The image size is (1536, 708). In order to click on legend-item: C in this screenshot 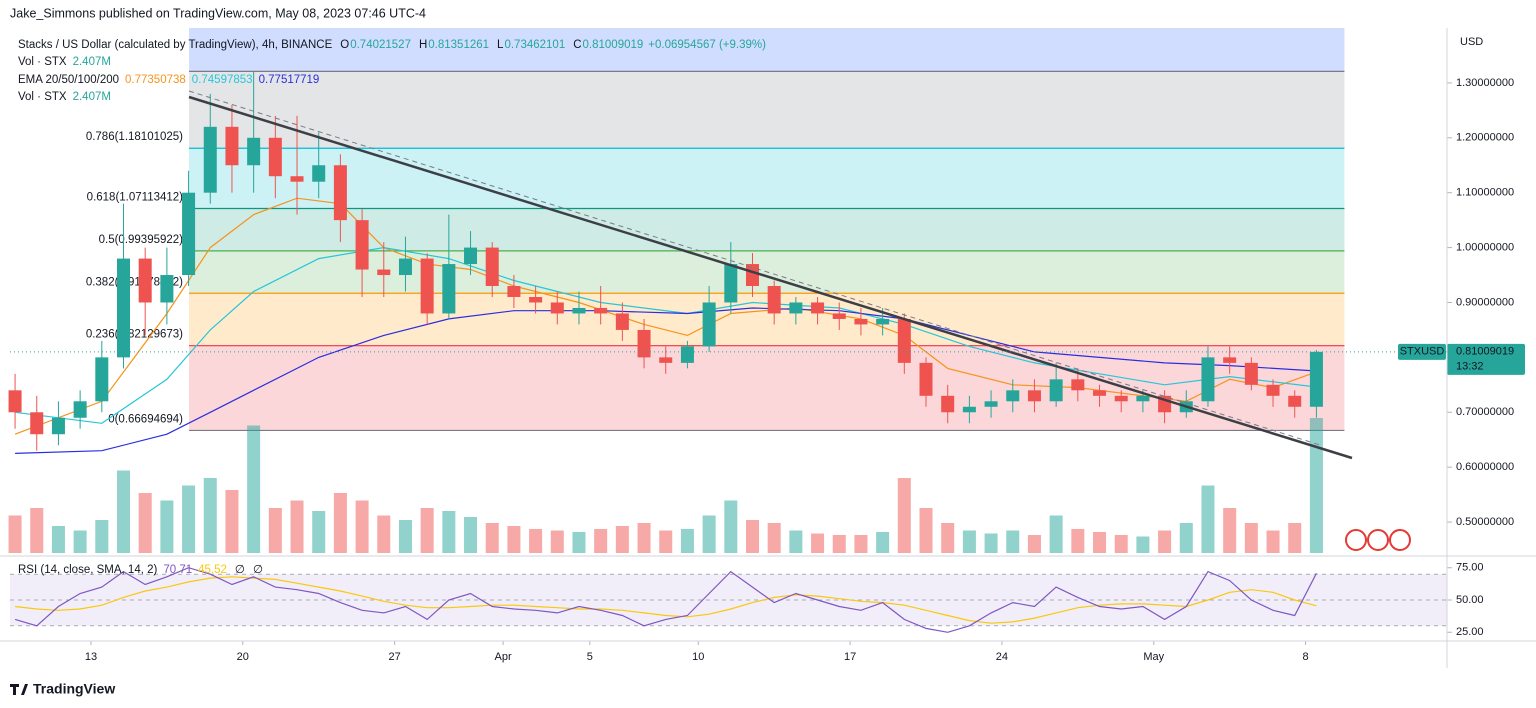, I will do `click(577, 45)`.